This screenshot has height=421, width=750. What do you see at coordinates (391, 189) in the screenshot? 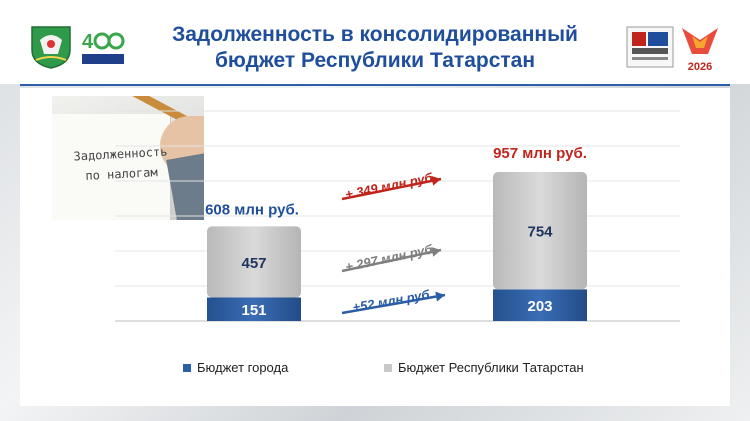
I see `change-arrow-total-line` at bounding box center [391, 189].